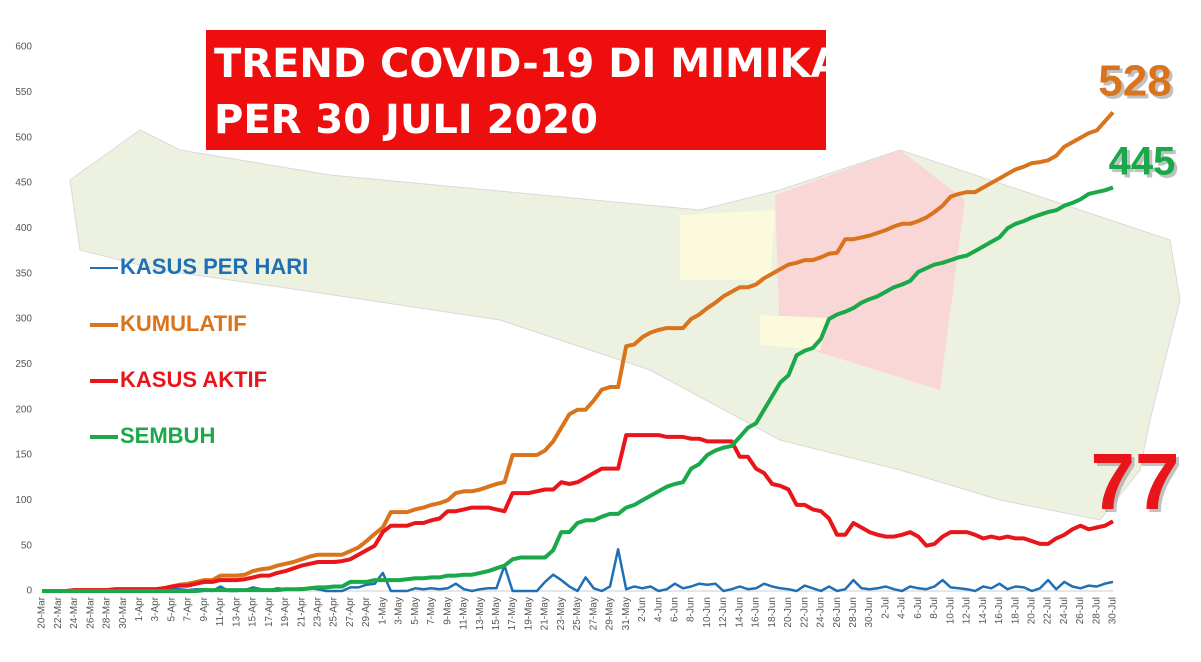 The width and height of the screenshot is (1201, 662). Describe the element at coordinates (516, 90) in the screenshot. I see `title-box` at that location.